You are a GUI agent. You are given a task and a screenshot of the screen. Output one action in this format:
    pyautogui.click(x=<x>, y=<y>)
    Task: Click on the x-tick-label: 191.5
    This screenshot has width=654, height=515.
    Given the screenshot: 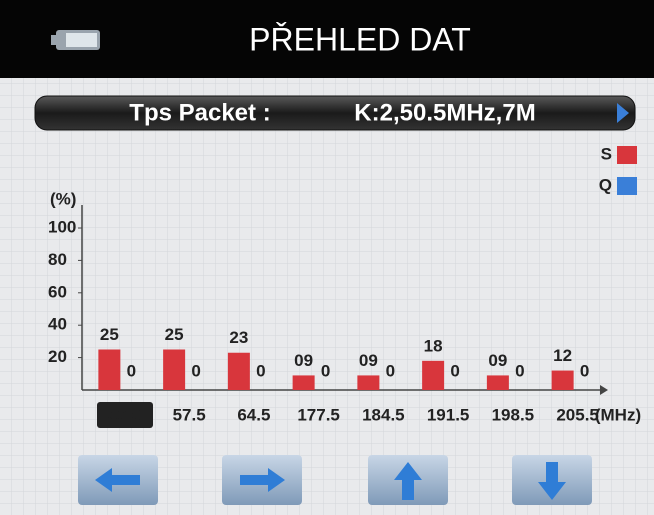 What is the action you would take?
    pyautogui.click(x=448, y=414)
    